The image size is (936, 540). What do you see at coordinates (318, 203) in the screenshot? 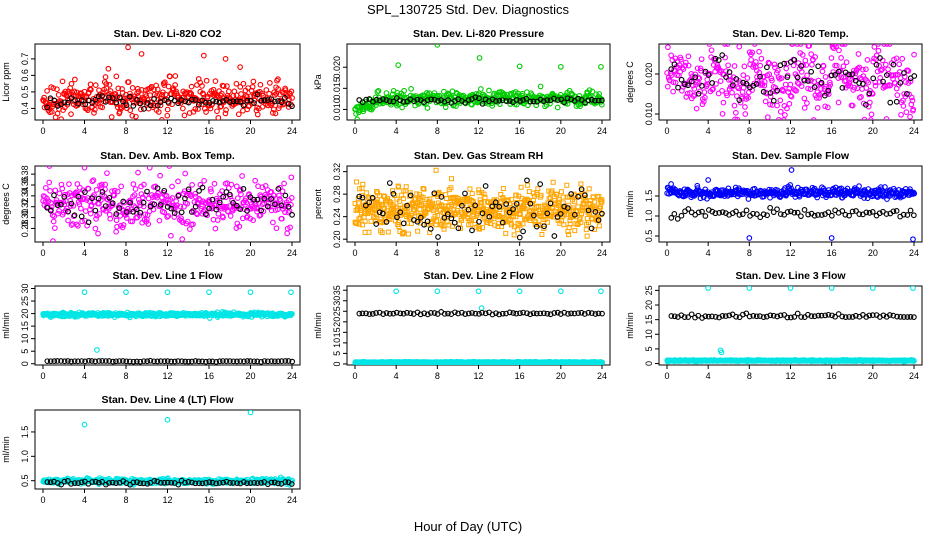
I see `y-axis-label: percent` at bounding box center [318, 203].